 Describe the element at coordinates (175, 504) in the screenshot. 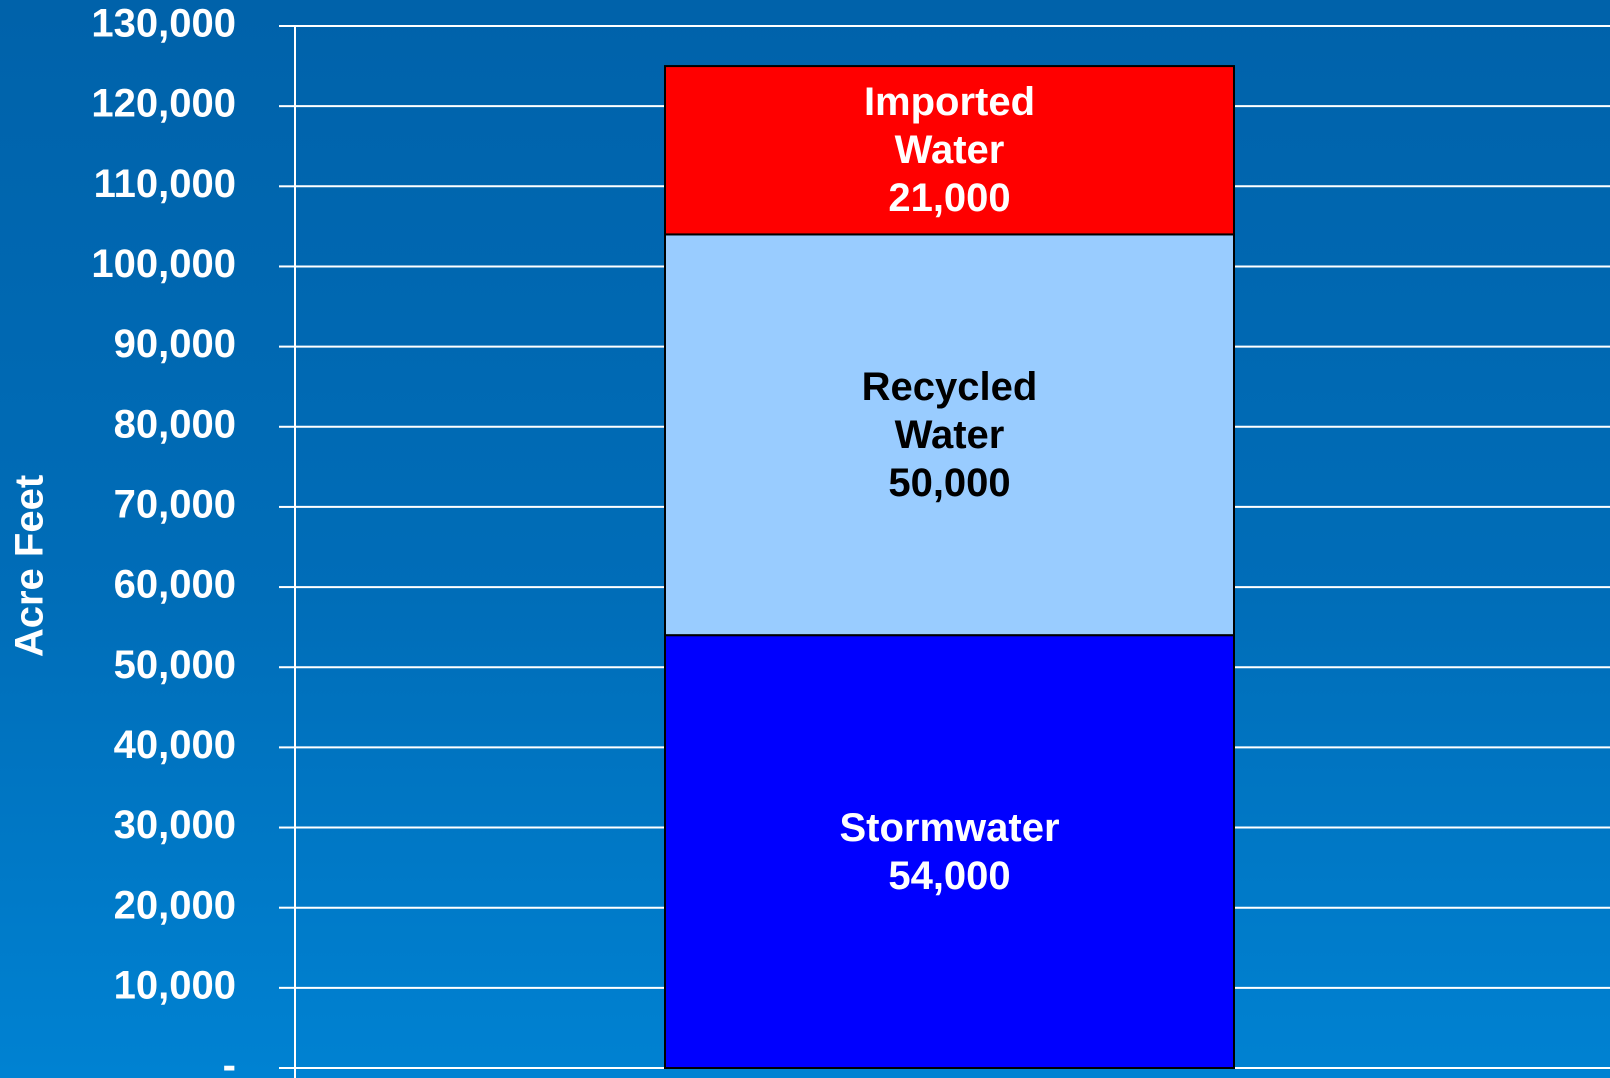

I see `y-tick-label: 70,000` at that location.